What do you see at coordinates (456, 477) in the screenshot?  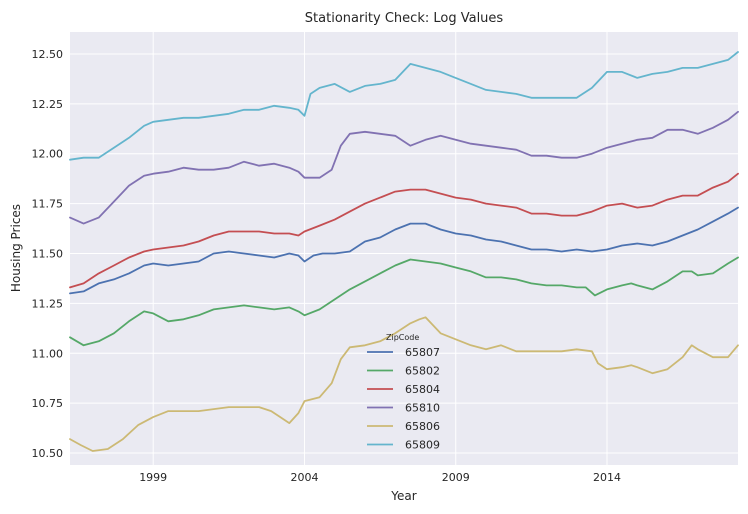 I see `x-tick-label: 2009` at bounding box center [456, 477].